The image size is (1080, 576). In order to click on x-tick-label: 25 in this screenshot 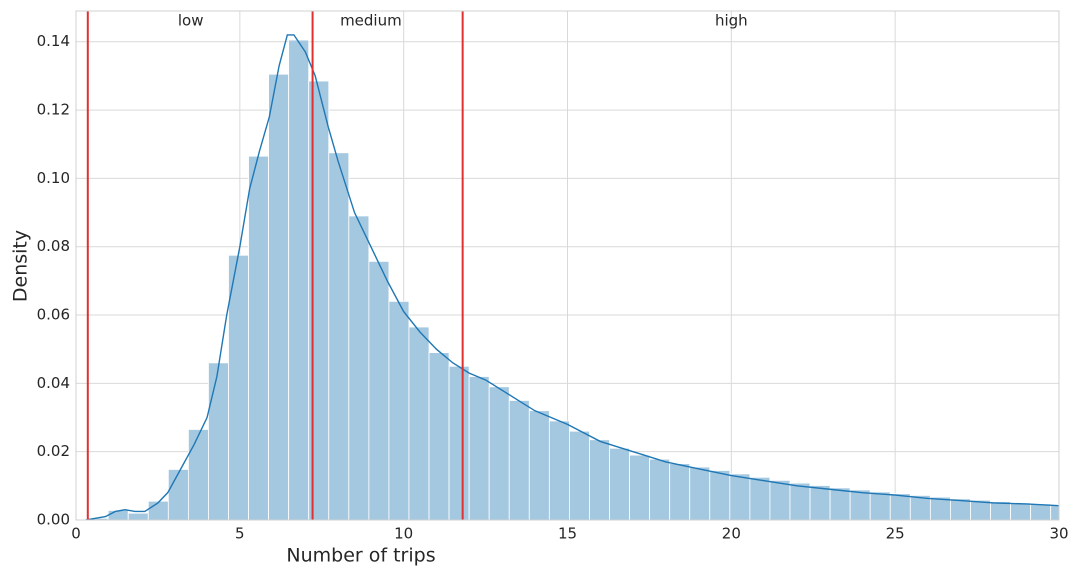, I will do `click(895, 534)`.